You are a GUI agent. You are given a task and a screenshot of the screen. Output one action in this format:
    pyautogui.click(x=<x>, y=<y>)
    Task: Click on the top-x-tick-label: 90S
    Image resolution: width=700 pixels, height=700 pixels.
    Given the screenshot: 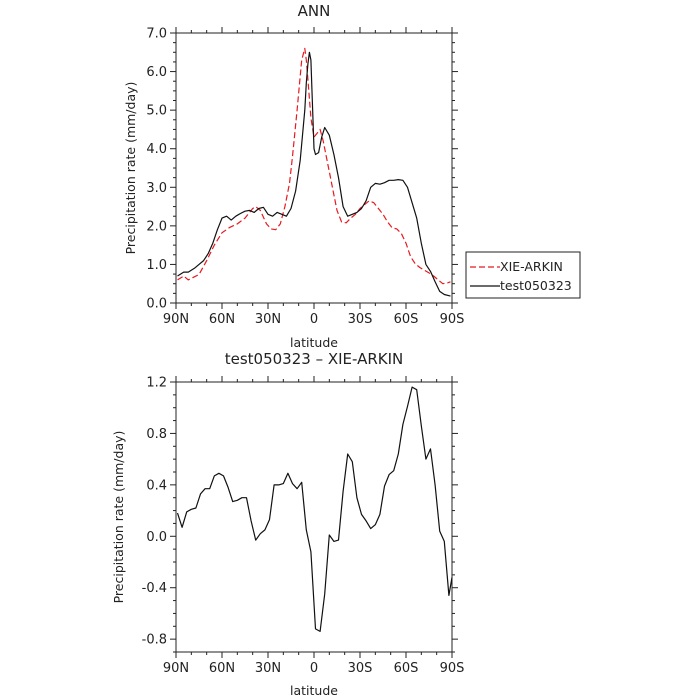 What is the action you would take?
    pyautogui.click(x=452, y=319)
    